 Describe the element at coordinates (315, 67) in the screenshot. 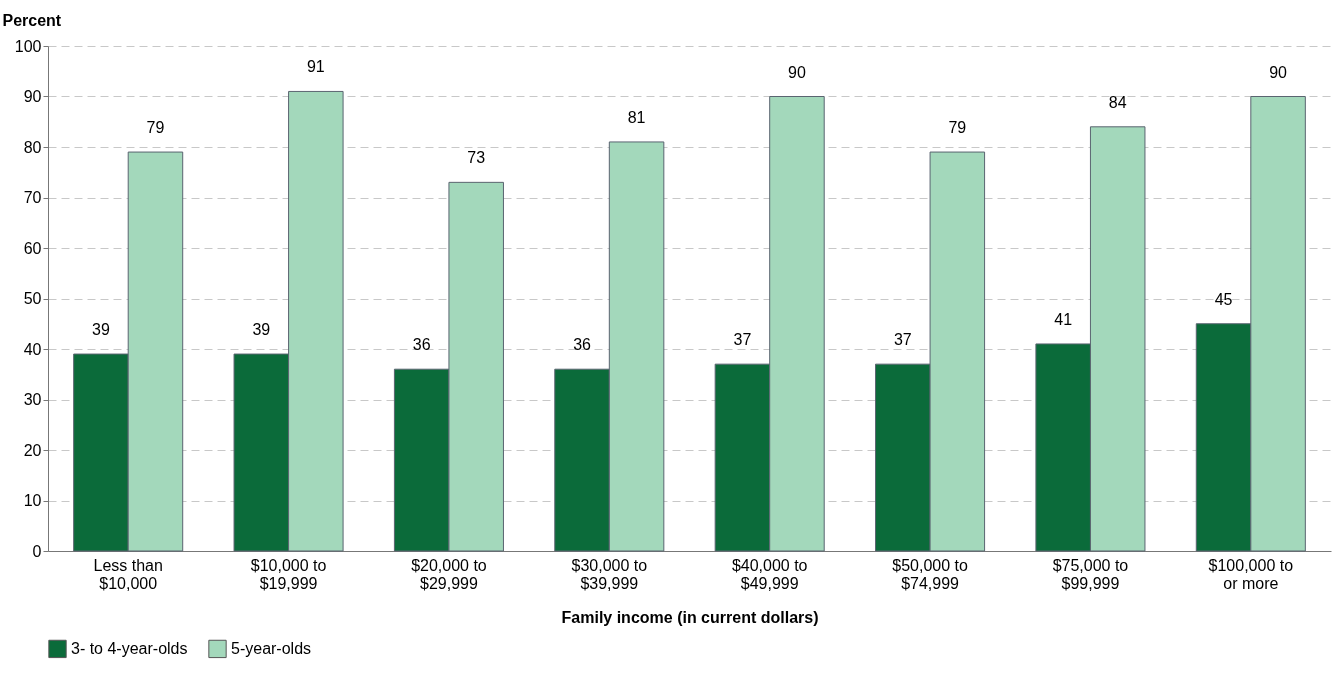

I see `data-label: 91` at that location.